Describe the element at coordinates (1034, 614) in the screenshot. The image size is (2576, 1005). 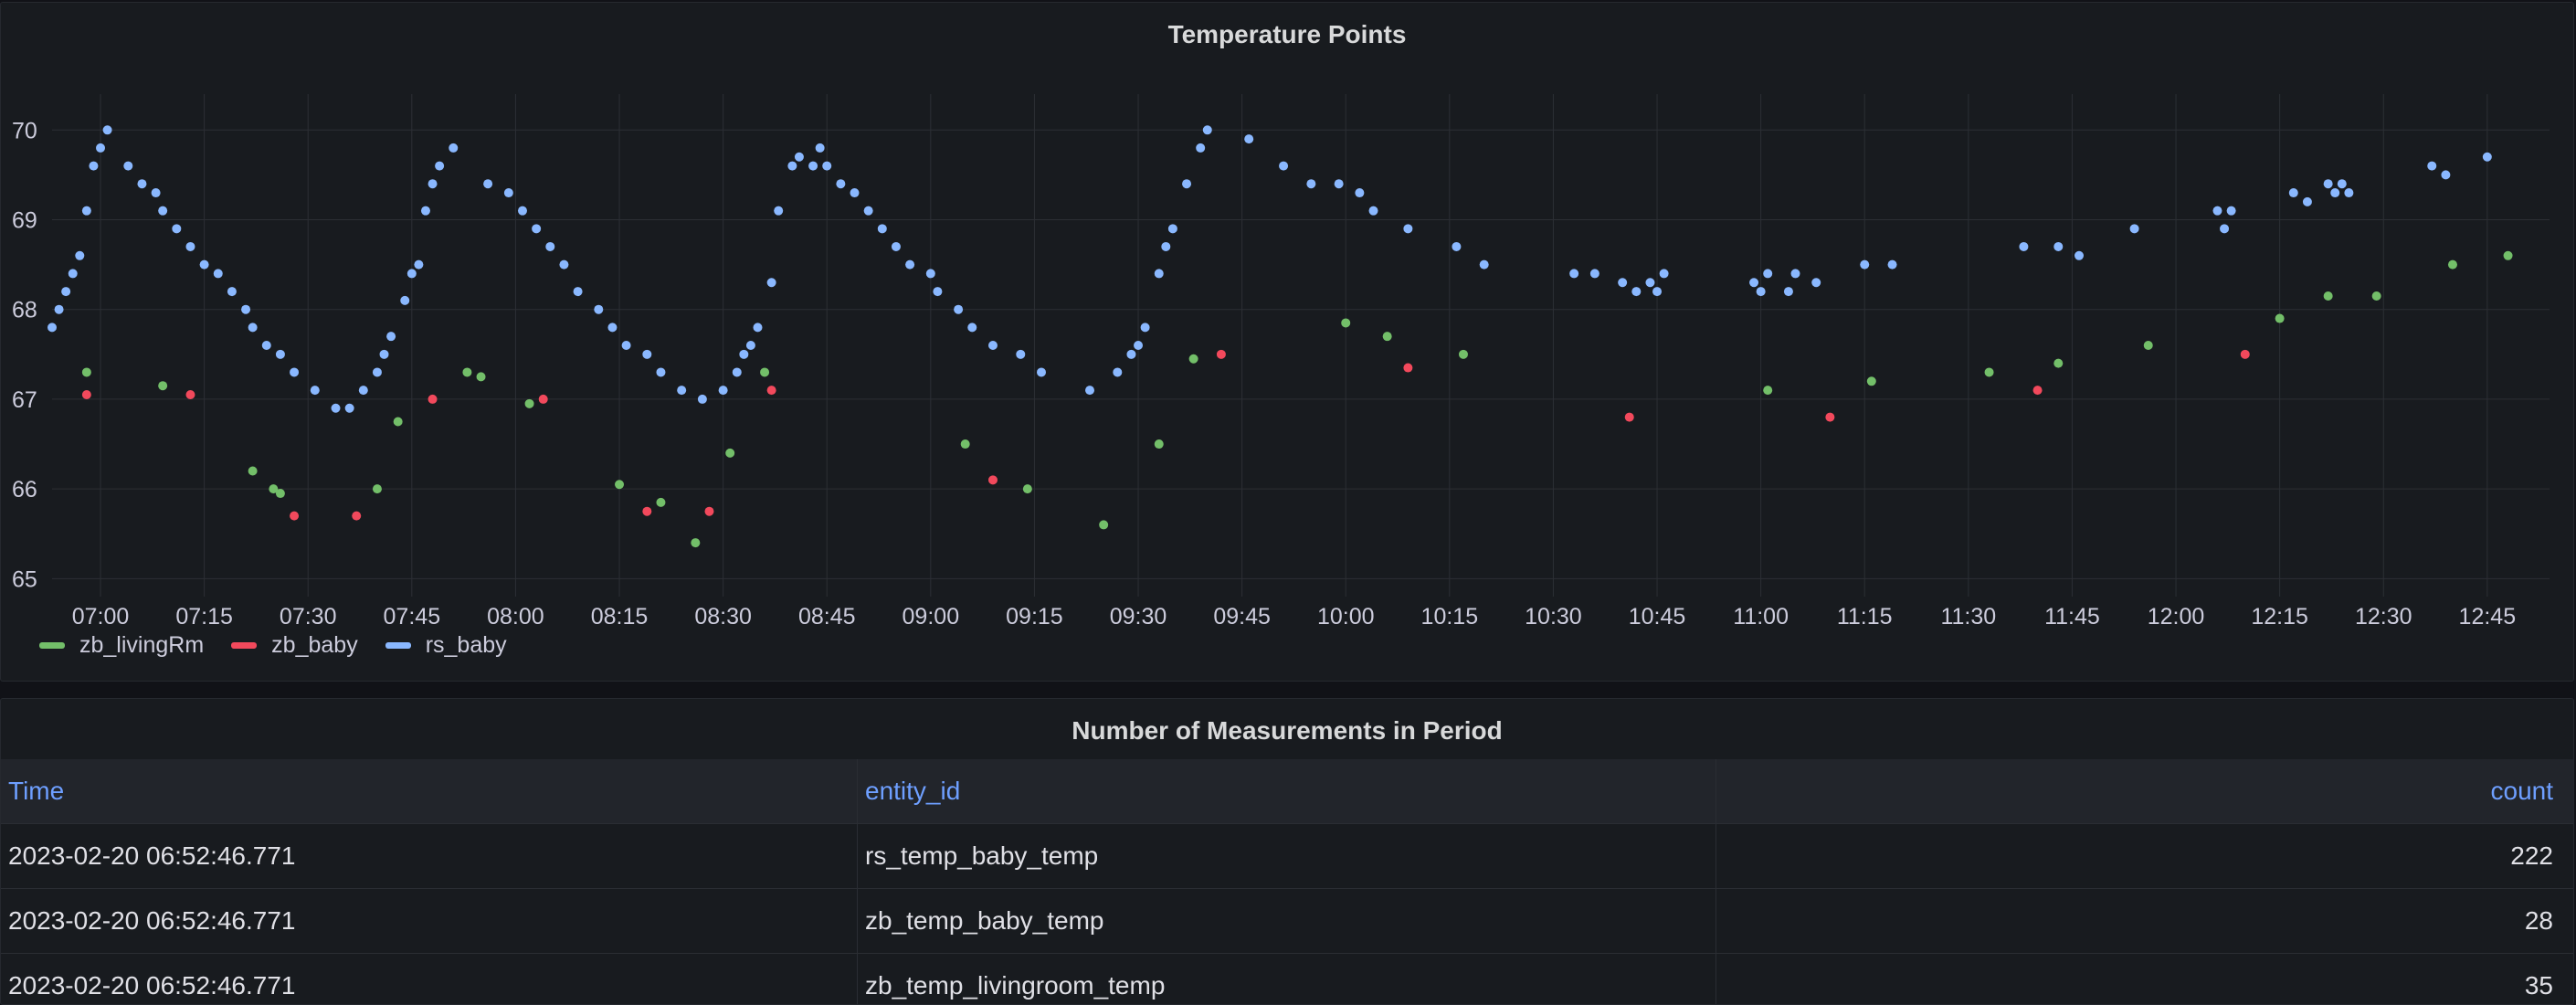
I see `x-tick-label: 09:15` at that location.